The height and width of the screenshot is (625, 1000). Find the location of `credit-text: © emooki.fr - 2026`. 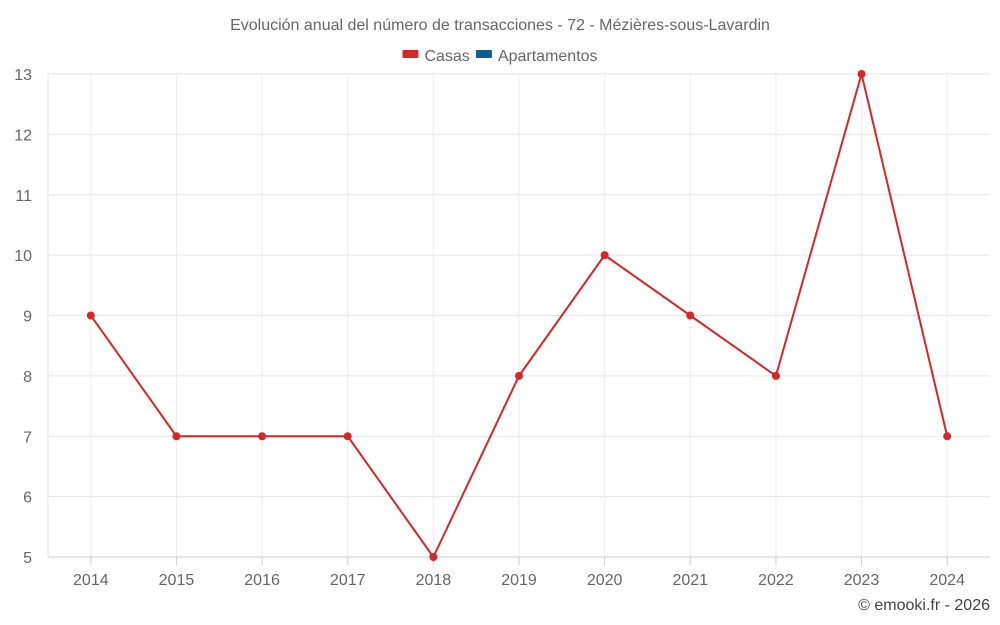

credit-text: © emooki.fr - 2026 is located at coordinates (924, 605).